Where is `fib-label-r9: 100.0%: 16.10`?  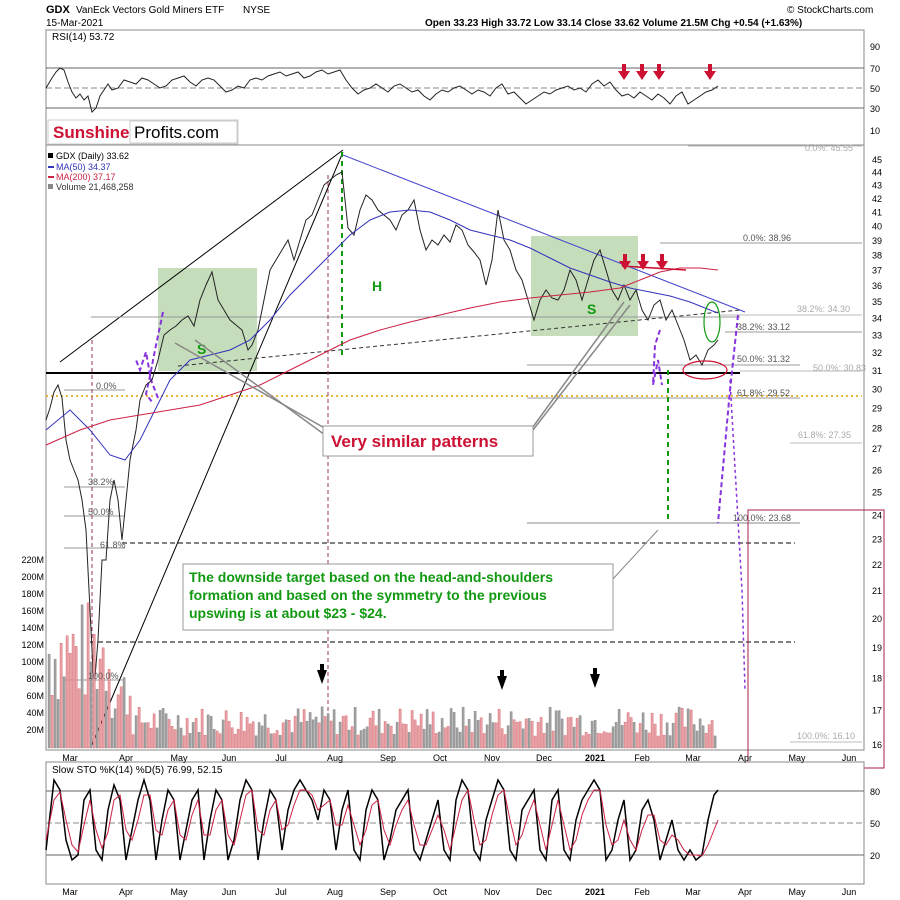 fib-label-r9: 100.0%: 16.10 is located at coordinates (826, 736).